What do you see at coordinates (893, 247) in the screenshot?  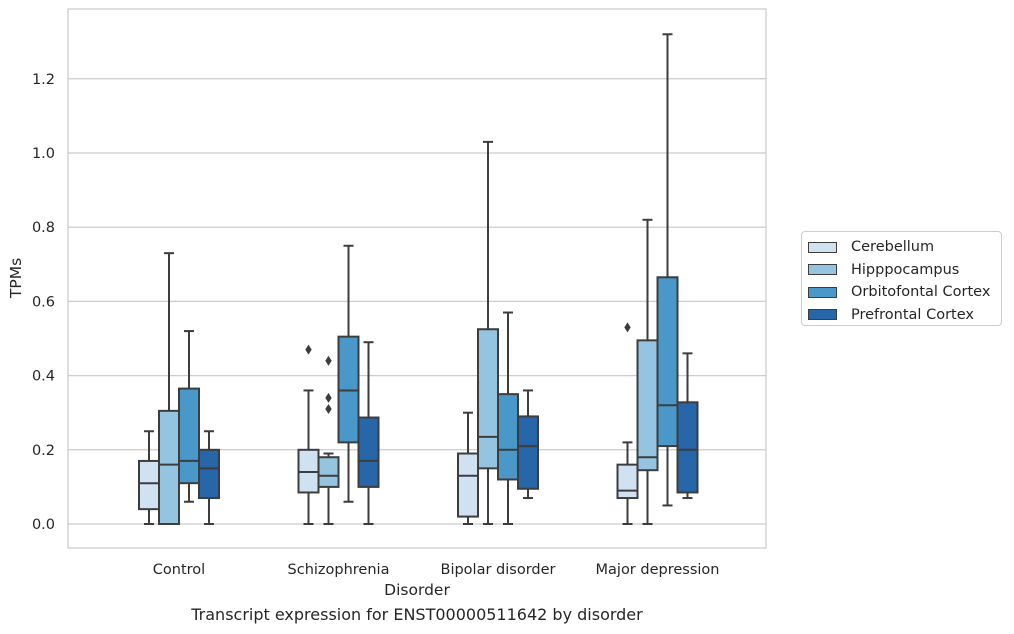 I see `legend-label: Cerebellum` at bounding box center [893, 247].